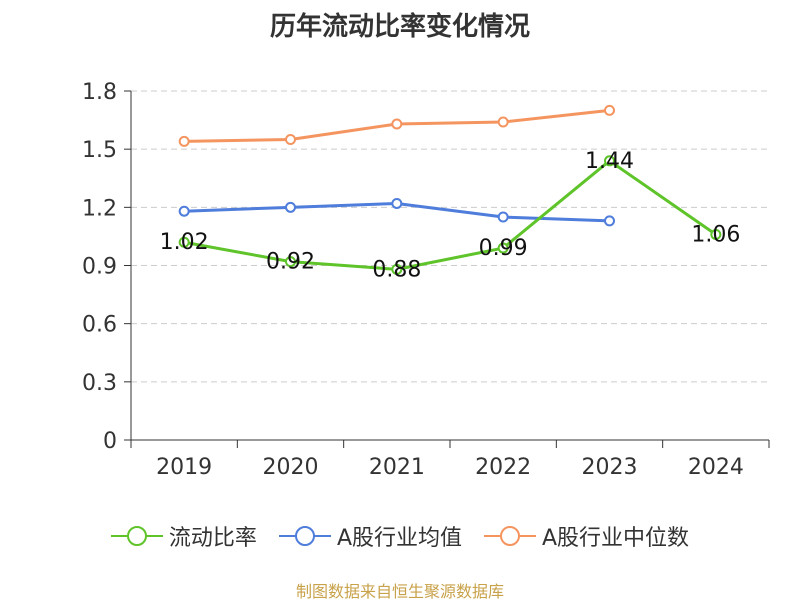 This screenshot has width=800, height=602. What do you see at coordinates (716, 467) in the screenshot?
I see `x-tick-label: 2024` at bounding box center [716, 467].